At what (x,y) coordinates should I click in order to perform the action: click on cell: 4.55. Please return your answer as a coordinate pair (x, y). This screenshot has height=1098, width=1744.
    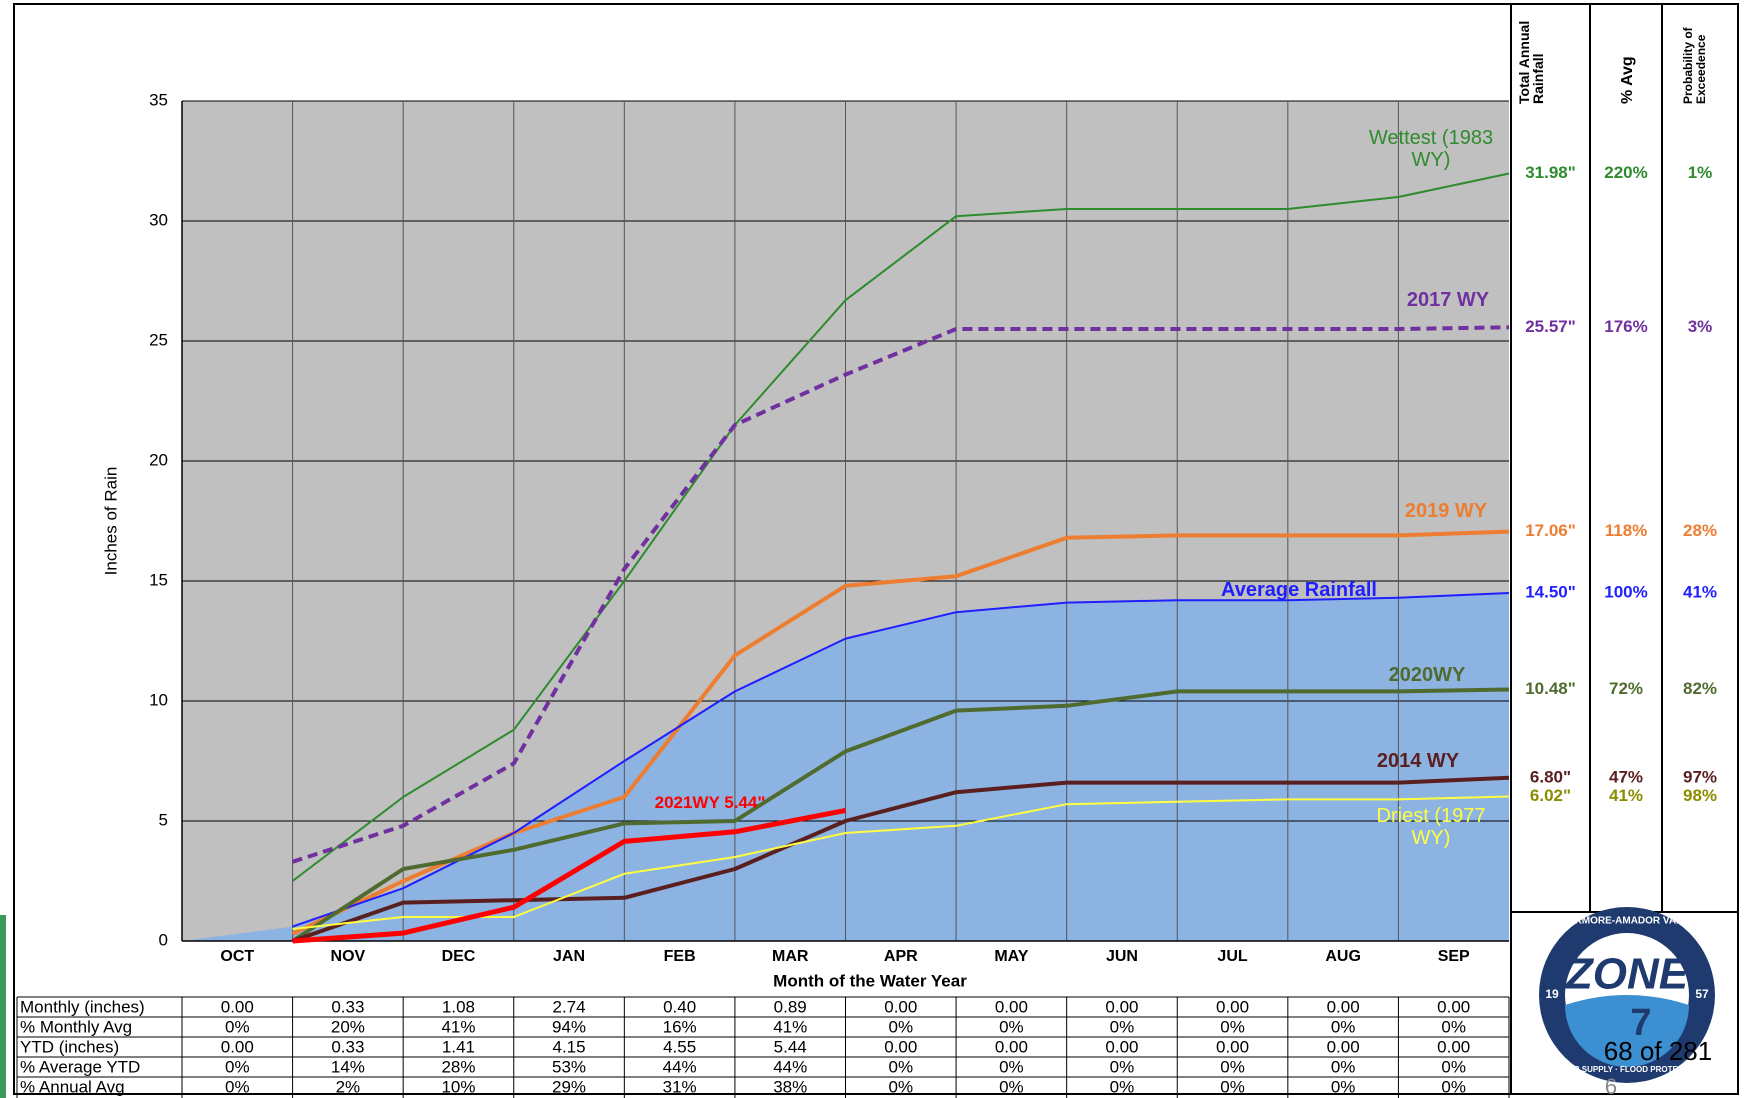
    Looking at the image, I should click on (679, 1046).